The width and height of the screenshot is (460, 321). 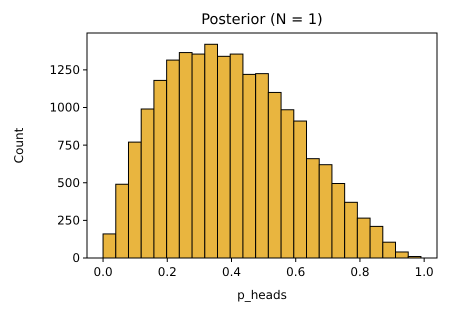 I want to click on x-tick-label: 0.0, so click(x=103, y=272).